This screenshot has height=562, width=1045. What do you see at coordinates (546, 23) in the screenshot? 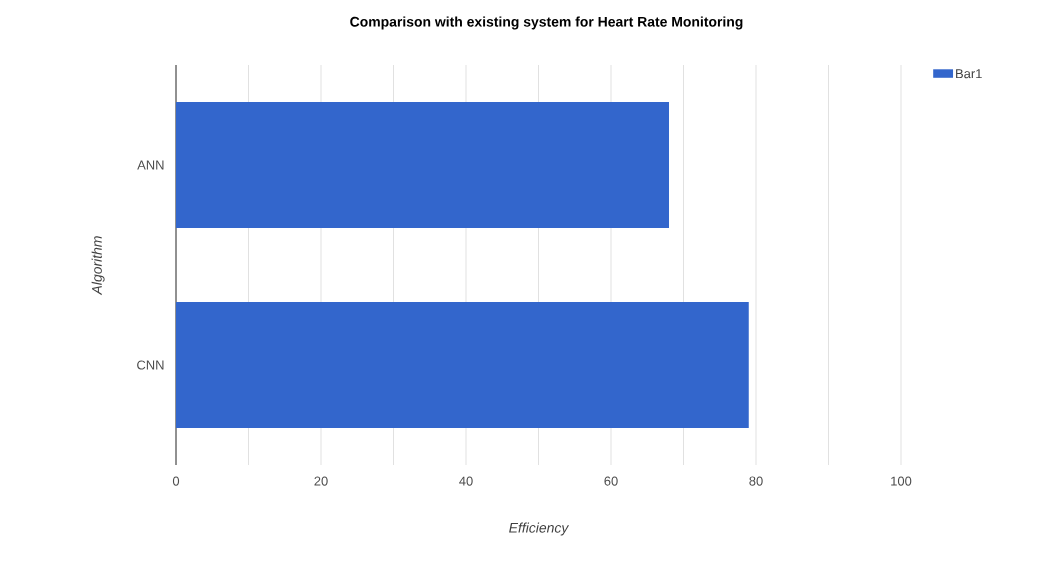
I see `chart-title: Comparison with existing system for Heart Rate Monitoring` at bounding box center [546, 23].